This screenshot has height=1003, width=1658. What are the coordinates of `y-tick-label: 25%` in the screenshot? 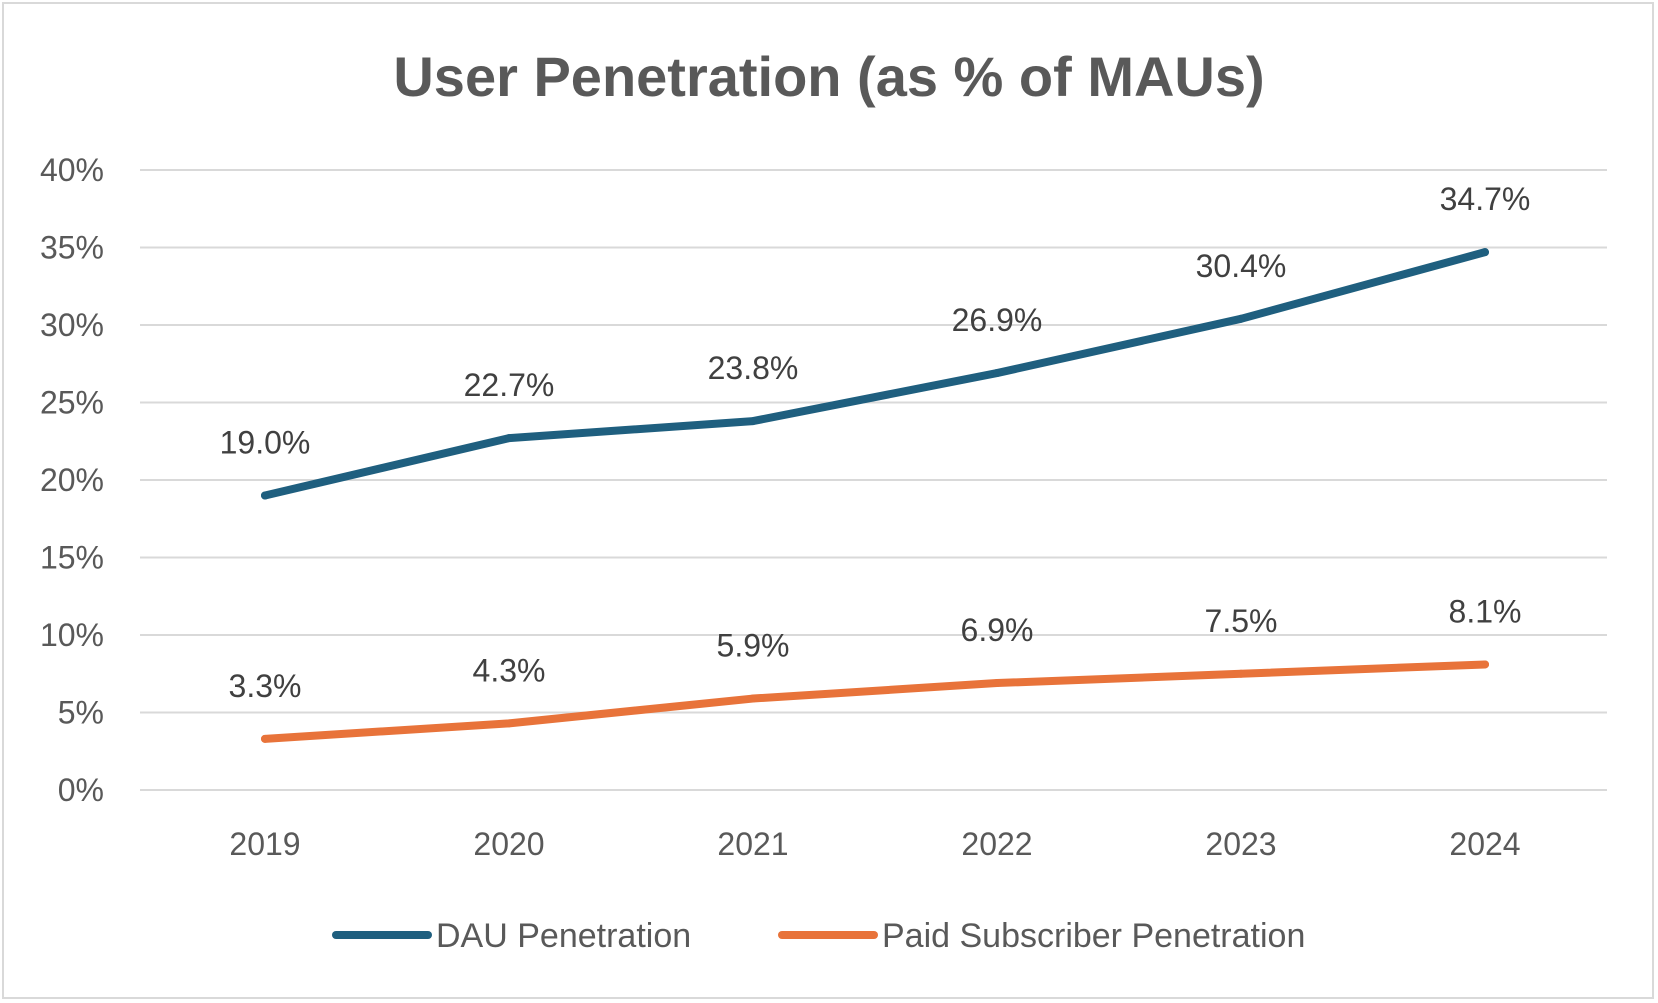 It's located at (72, 403).